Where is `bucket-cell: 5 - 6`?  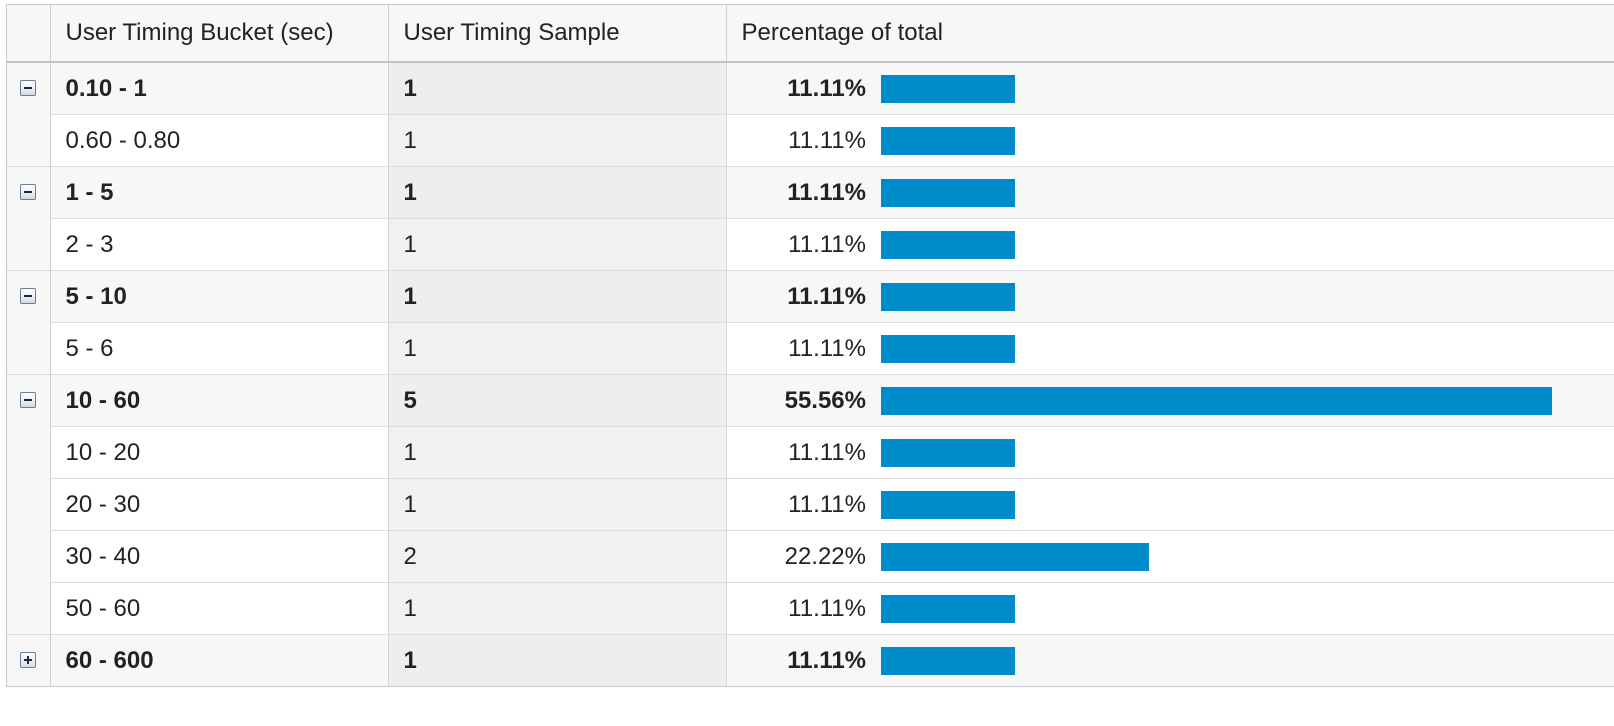 bucket-cell: 5 - 6 is located at coordinates (219, 348).